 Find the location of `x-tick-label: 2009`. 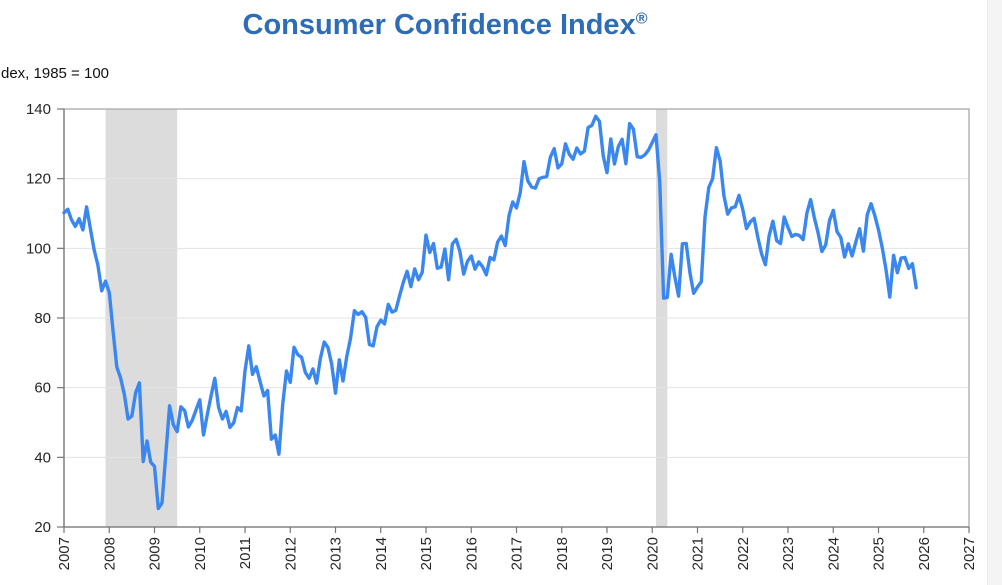

x-tick-label: 2009 is located at coordinates (155, 553).